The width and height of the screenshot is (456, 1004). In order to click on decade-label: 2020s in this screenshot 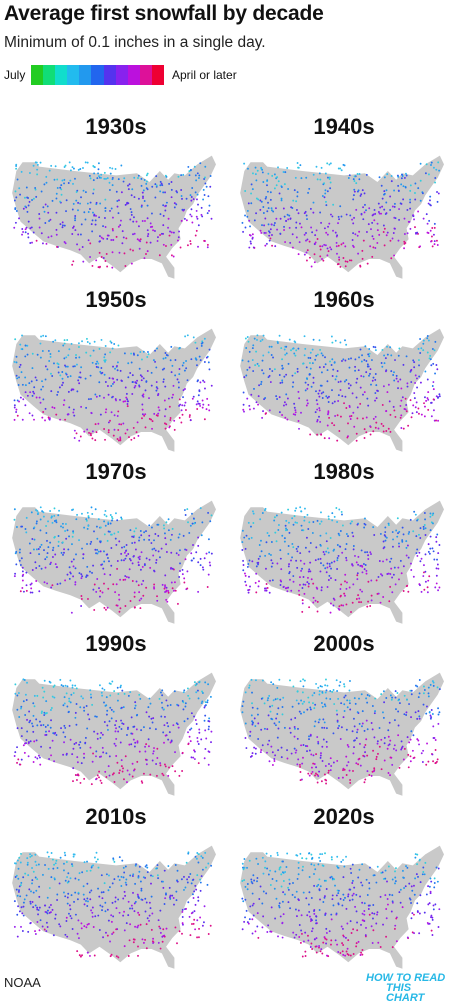, I will do `click(344, 816)`.